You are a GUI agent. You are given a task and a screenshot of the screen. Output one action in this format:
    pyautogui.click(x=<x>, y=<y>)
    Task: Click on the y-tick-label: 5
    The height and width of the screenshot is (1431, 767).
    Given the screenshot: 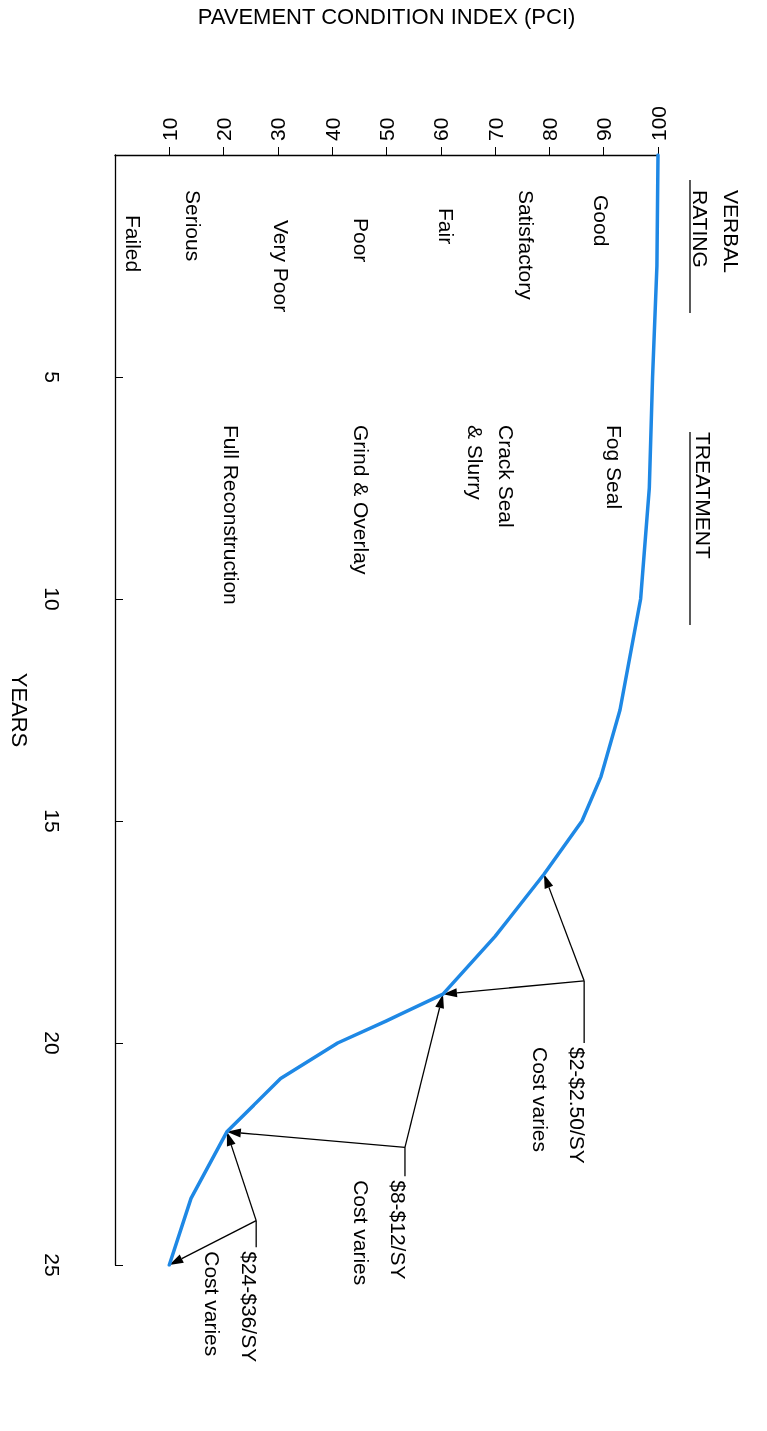 What is the action you would take?
    pyautogui.click(x=52, y=377)
    